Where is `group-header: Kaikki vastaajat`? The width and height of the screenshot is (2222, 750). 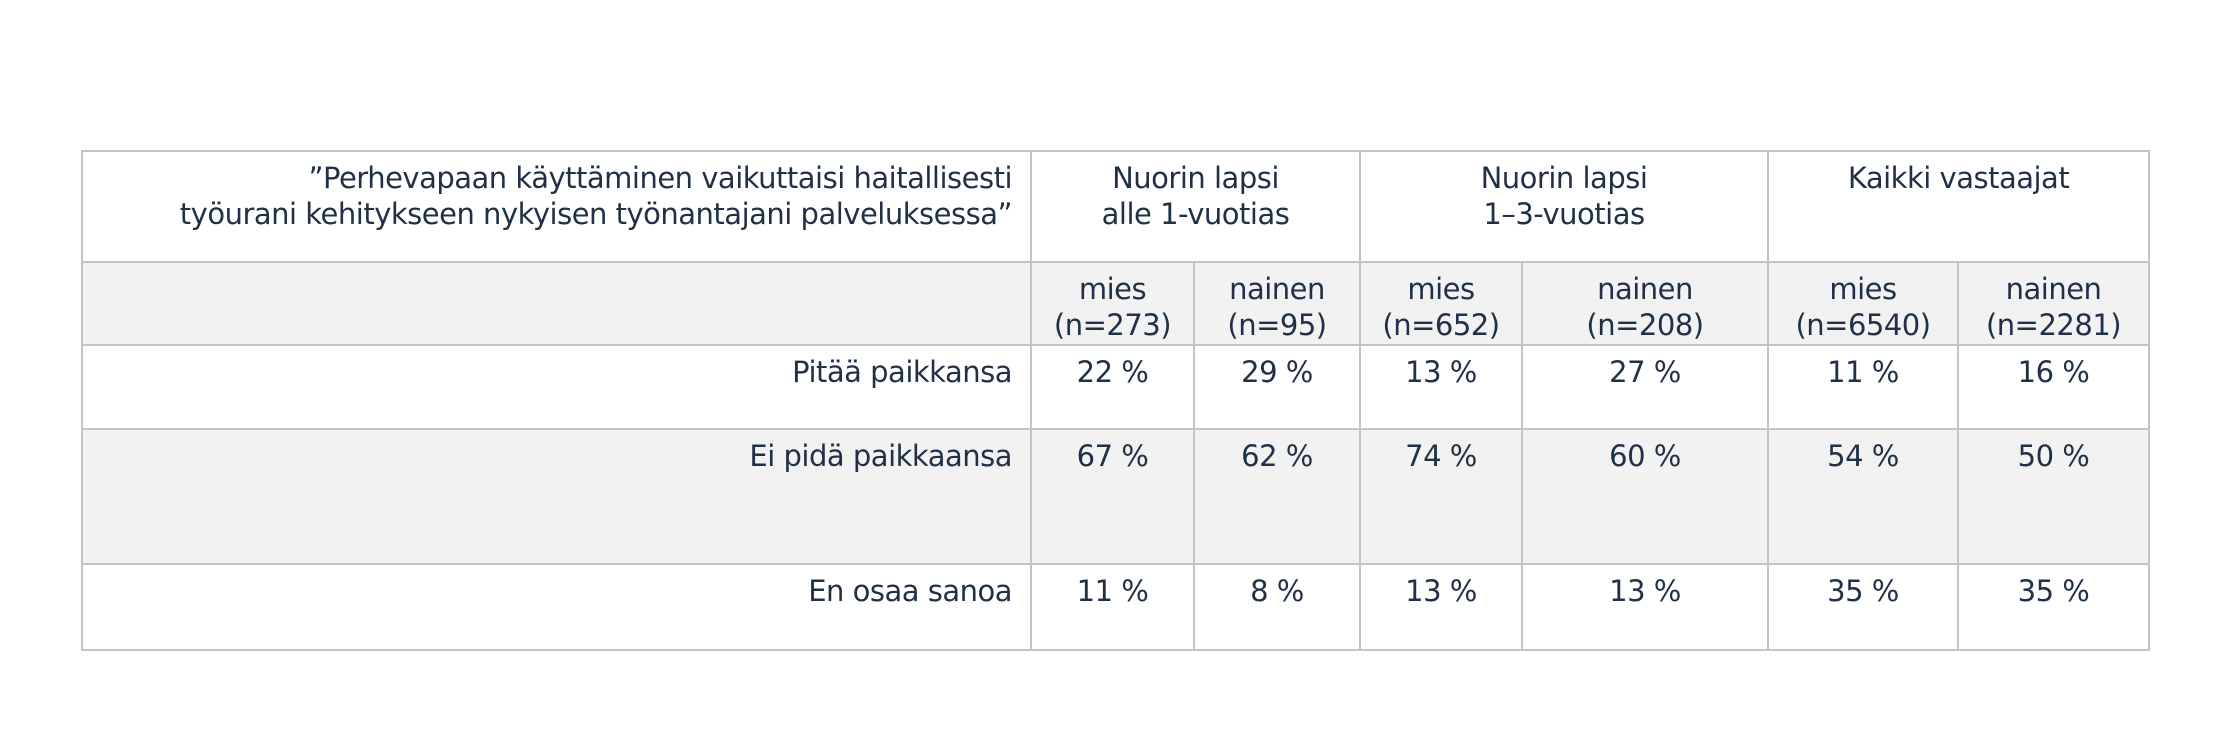 group-header: Kaikki vastaajat is located at coordinates (1959, 206).